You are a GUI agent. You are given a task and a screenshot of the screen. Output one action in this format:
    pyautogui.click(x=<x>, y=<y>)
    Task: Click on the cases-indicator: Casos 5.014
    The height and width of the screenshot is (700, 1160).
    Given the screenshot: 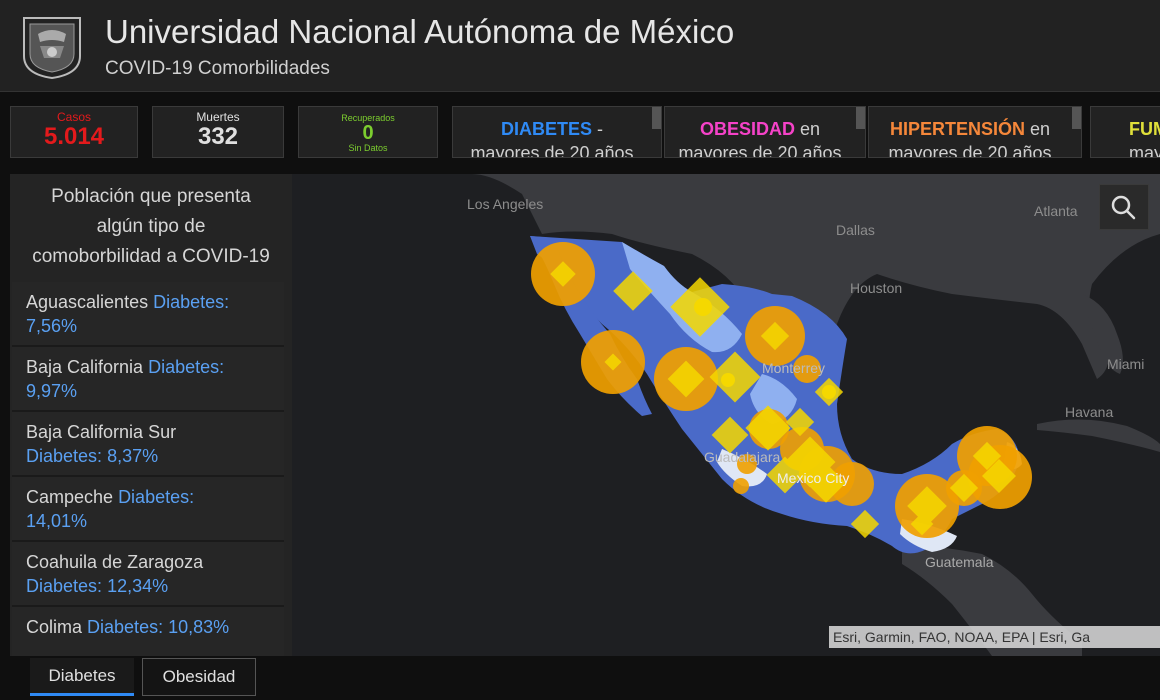 What is the action you would take?
    pyautogui.click(x=74, y=132)
    